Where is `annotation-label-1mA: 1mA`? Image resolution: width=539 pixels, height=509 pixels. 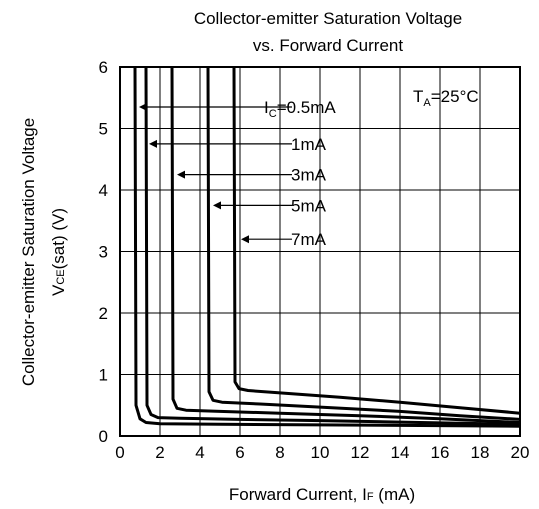 annotation-label-1mA: 1mA is located at coordinates (309, 144).